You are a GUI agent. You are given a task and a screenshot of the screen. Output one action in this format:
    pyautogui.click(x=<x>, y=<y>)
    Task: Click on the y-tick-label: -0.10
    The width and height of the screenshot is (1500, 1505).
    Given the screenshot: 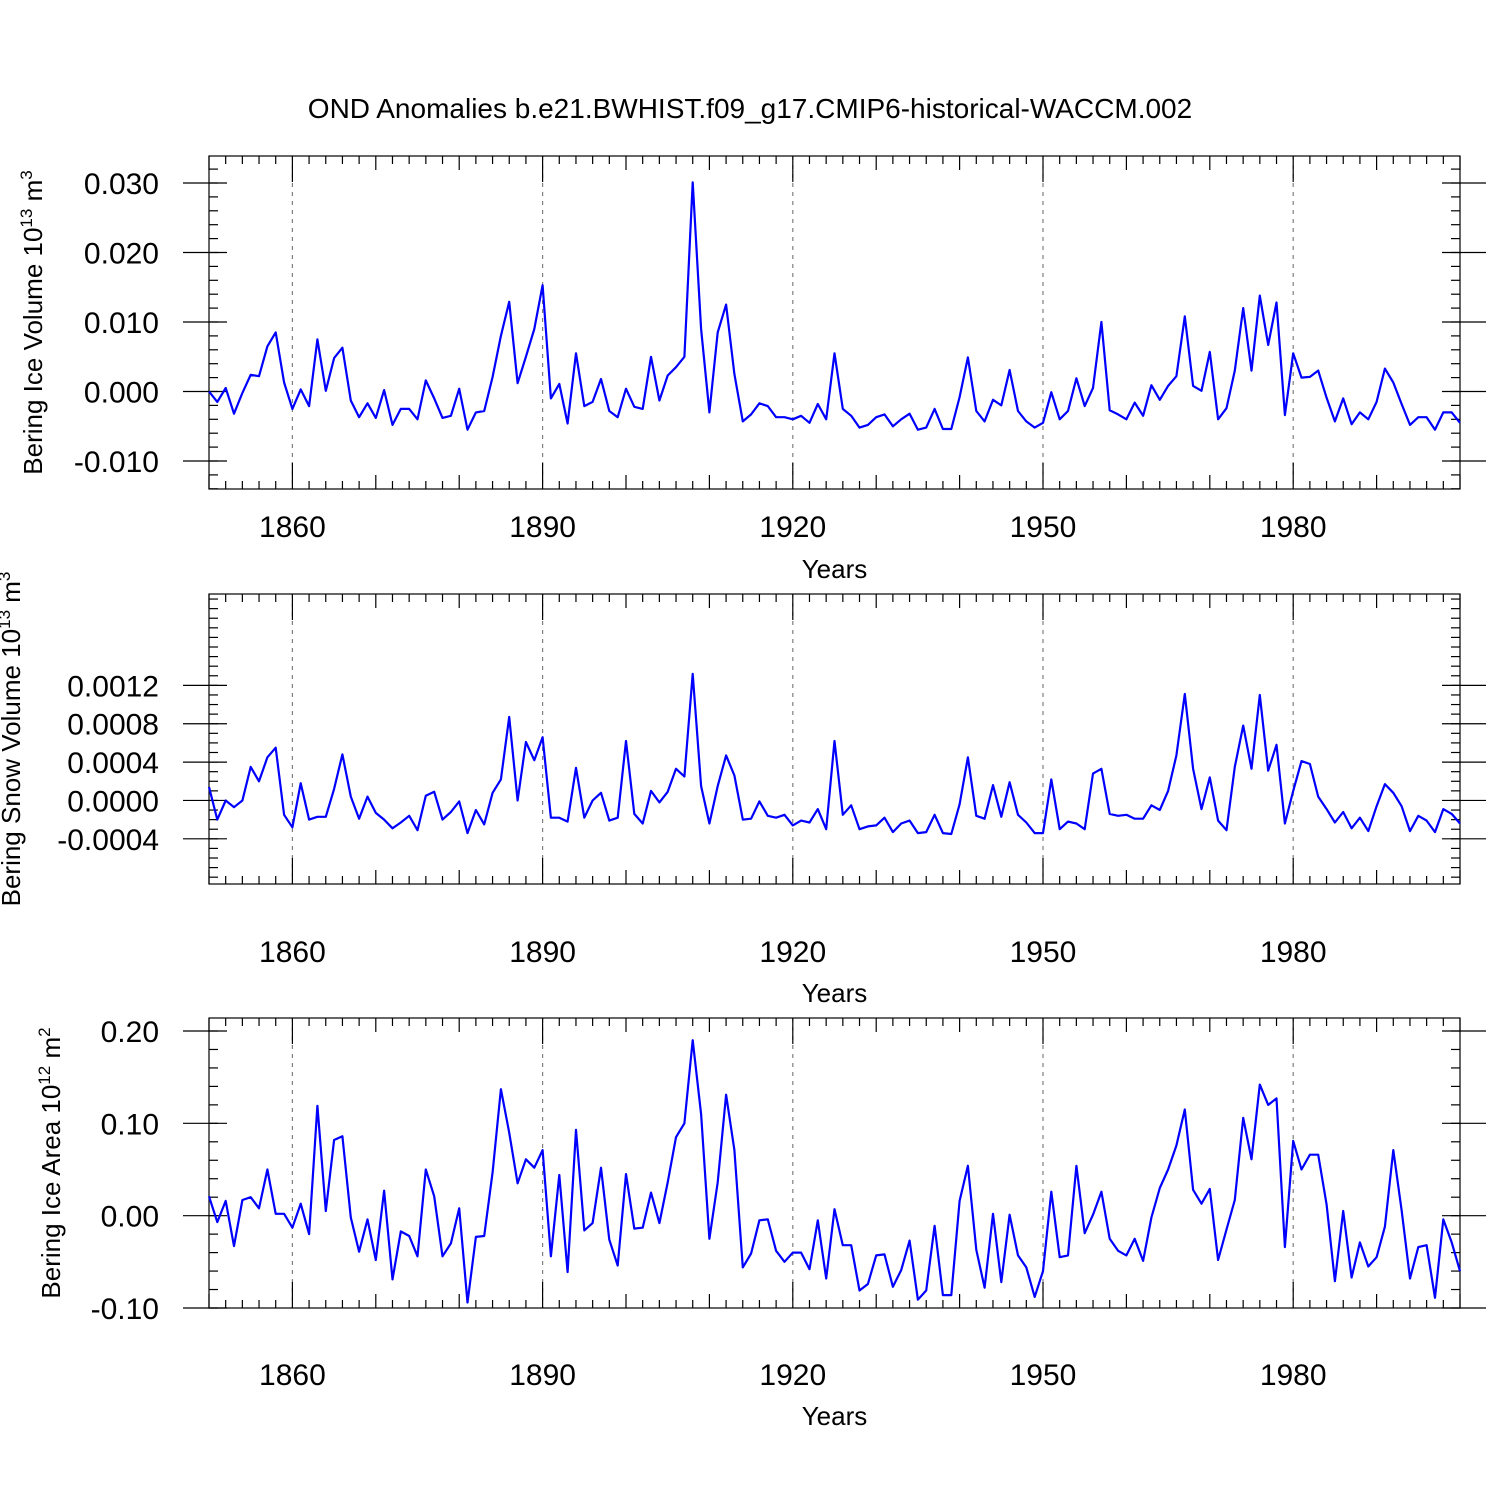 What is the action you would take?
    pyautogui.click(x=125, y=1309)
    